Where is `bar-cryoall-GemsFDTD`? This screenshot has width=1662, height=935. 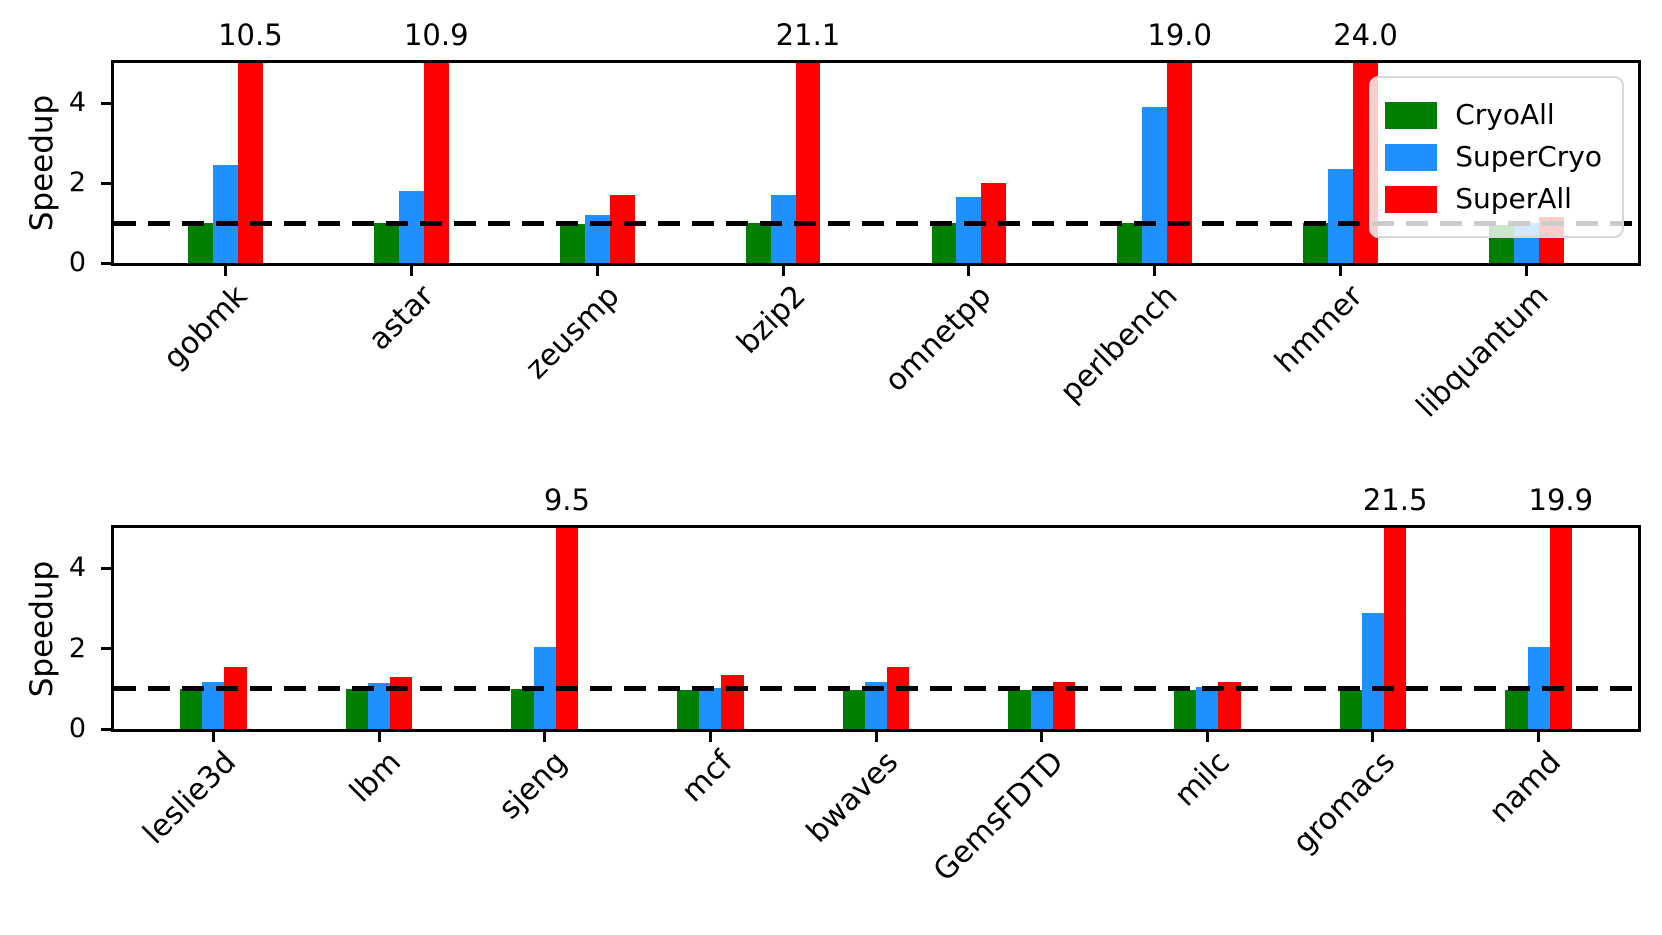
bar-cryoall-GemsFDTD is located at coordinates (1019, 709).